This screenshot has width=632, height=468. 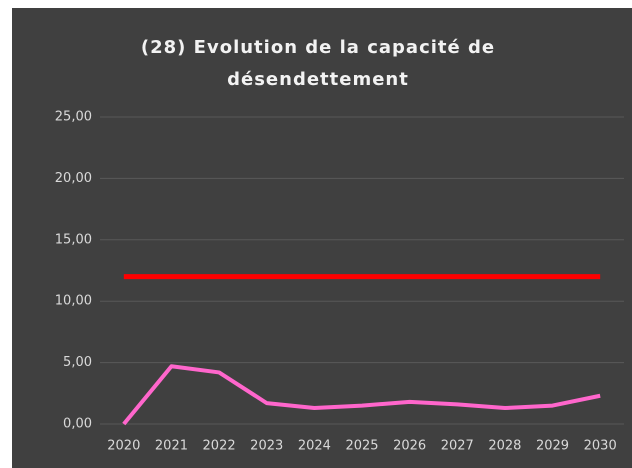 What do you see at coordinates (504, 446) in the screenshot?
I see `x-tick-label: 2028` at bounding box center [504, 446].